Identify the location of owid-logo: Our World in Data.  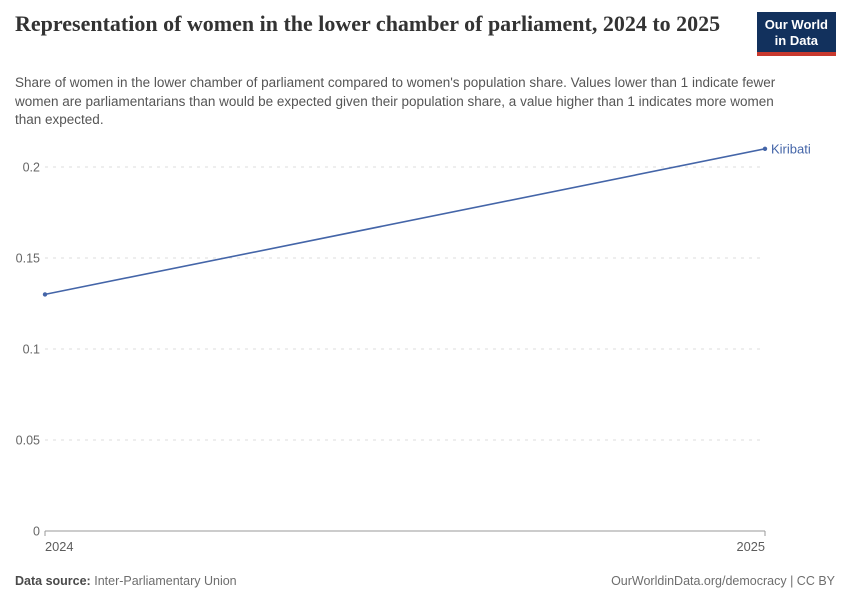
(796, 34).